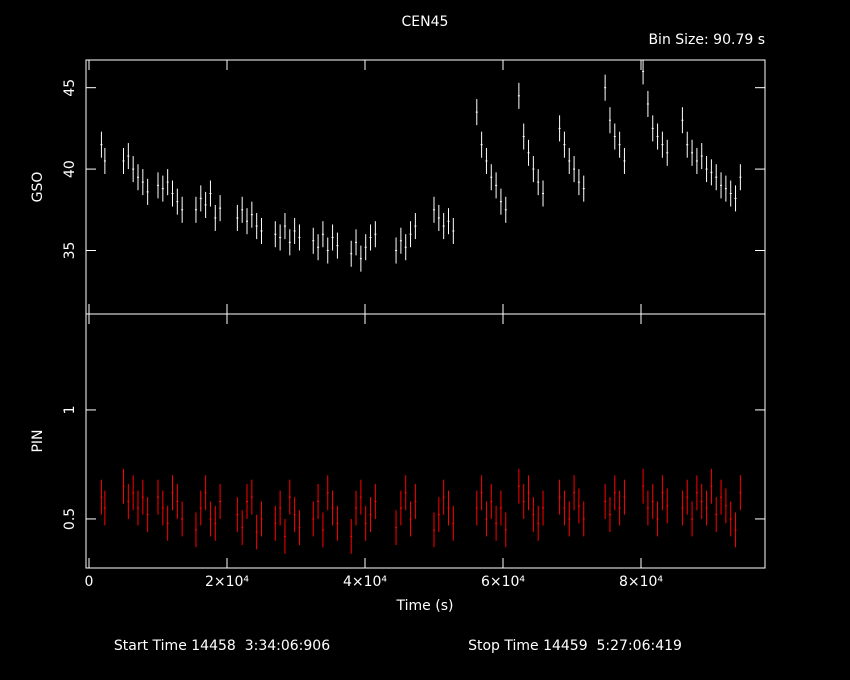 The height and width of the screenshot is (680, 850). What do you see at coordinates (38, 440) in the screenshot?
I see `y-axis-label: PIN` at bounding box center [38, 440].